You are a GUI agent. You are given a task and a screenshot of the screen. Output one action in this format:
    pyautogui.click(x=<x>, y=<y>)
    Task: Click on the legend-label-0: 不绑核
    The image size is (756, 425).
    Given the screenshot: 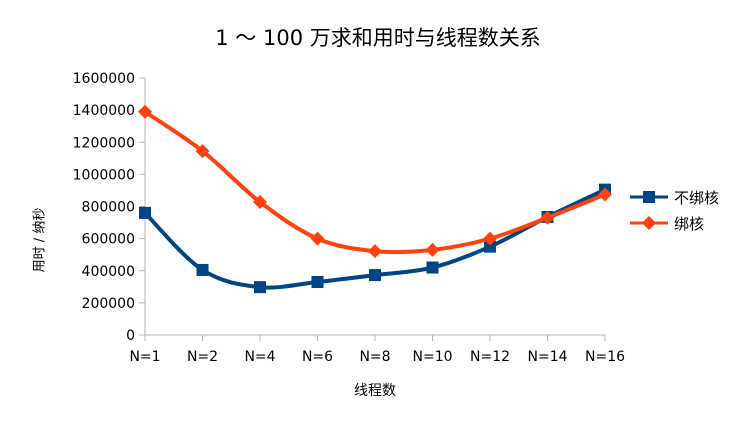 What is the action you would take?
    pyautogui.click(x=697, y=197)
    